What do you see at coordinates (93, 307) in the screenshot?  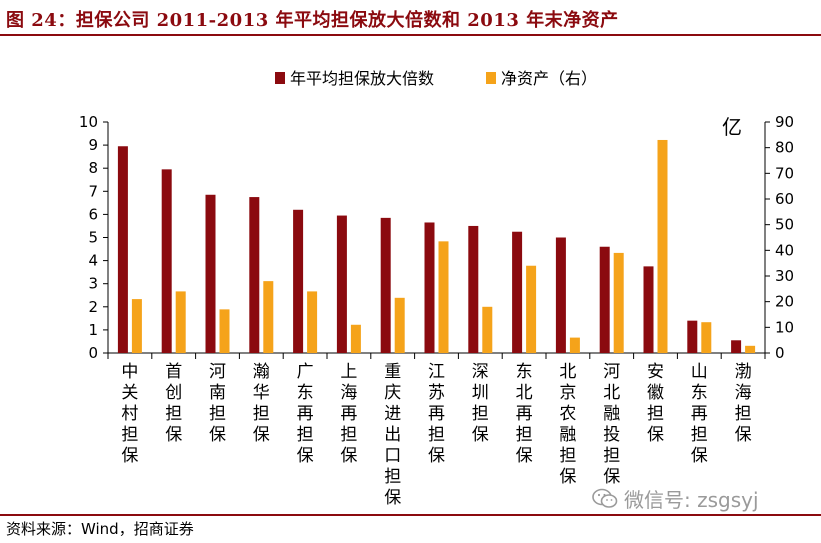 I see `y-left-tick-label: 2` at bounding box center [93, 307].